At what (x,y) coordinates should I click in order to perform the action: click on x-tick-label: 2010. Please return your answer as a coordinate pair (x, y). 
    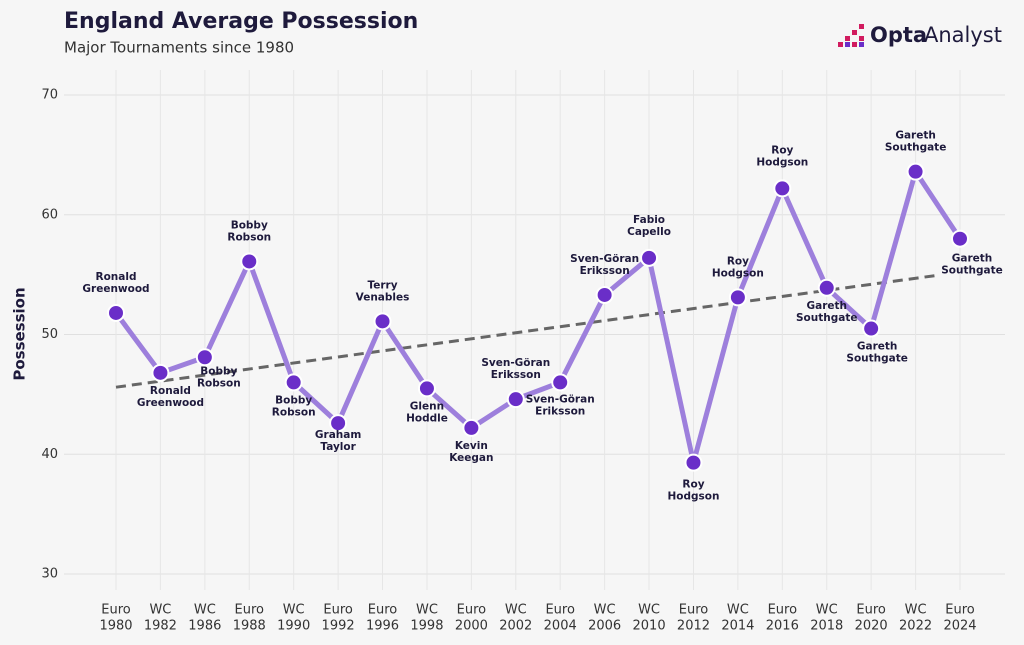
    Looking at the image, I should click on (649, 626).